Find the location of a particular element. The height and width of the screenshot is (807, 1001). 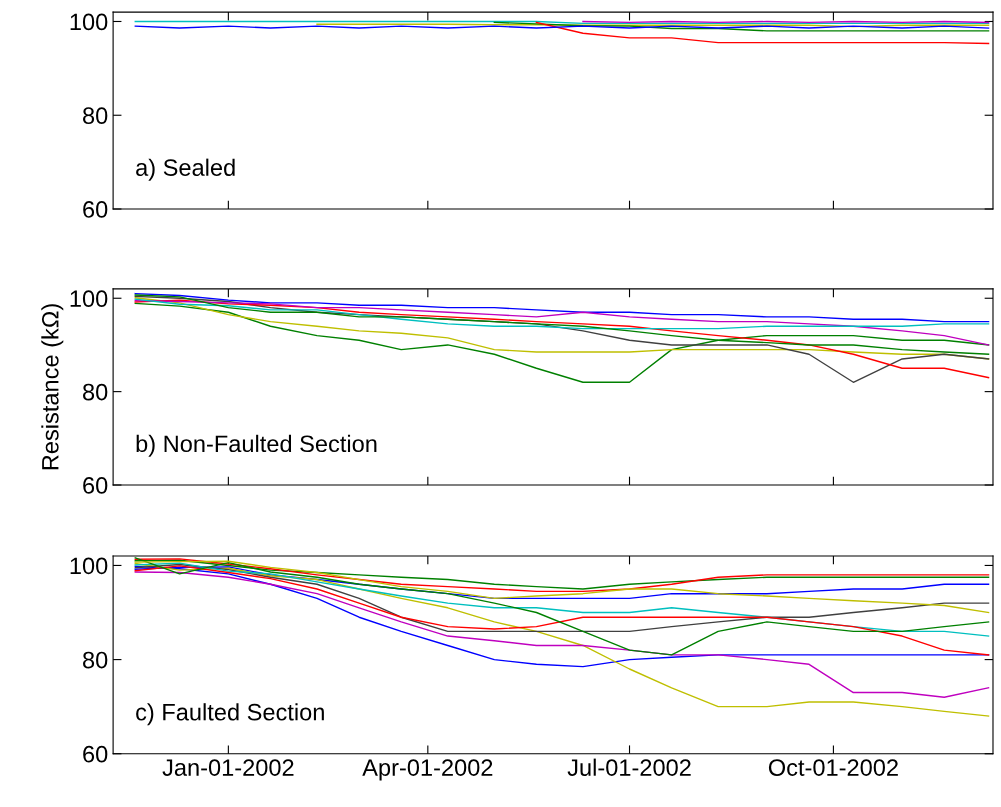

y-axis-title: Resistance (kΩ) is located at coordinates (52, 387).